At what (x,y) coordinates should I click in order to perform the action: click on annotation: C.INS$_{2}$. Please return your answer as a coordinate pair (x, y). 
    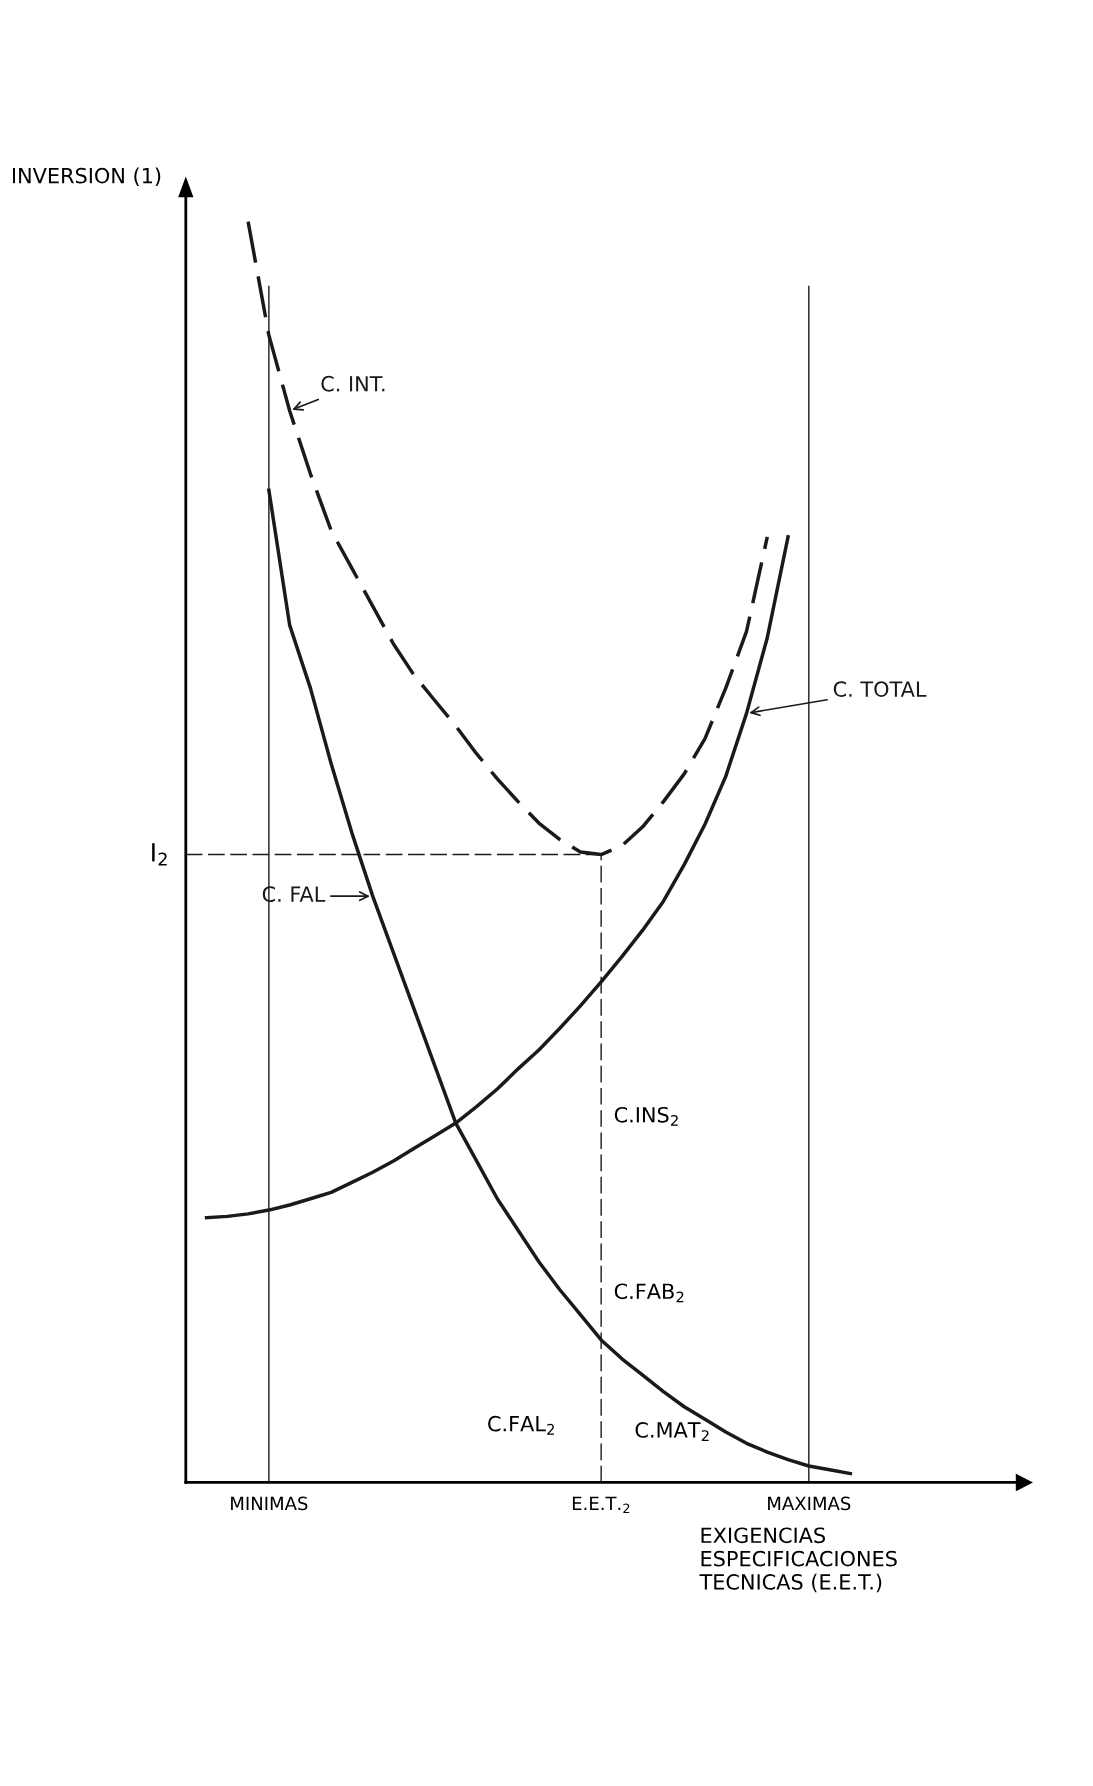
    Looking at the image, I should click on (646, 1116).